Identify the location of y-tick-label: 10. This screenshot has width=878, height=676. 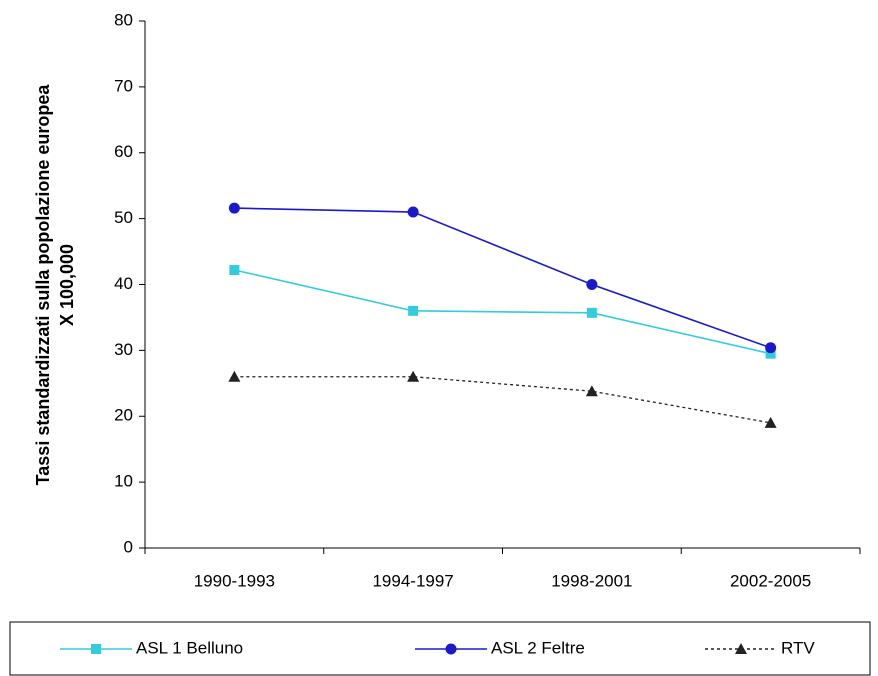
(123, 481).